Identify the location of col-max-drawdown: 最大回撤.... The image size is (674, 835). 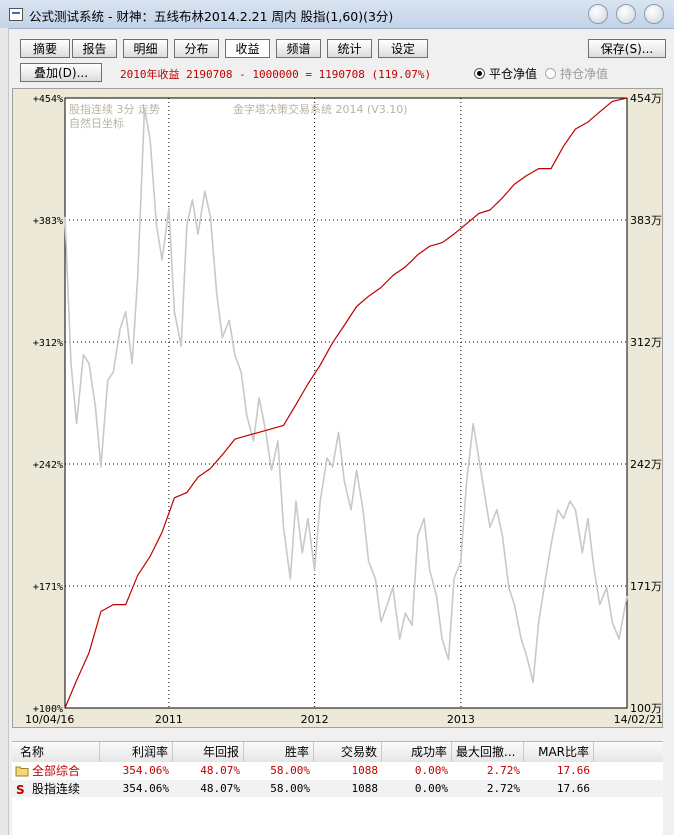
(488, 752).